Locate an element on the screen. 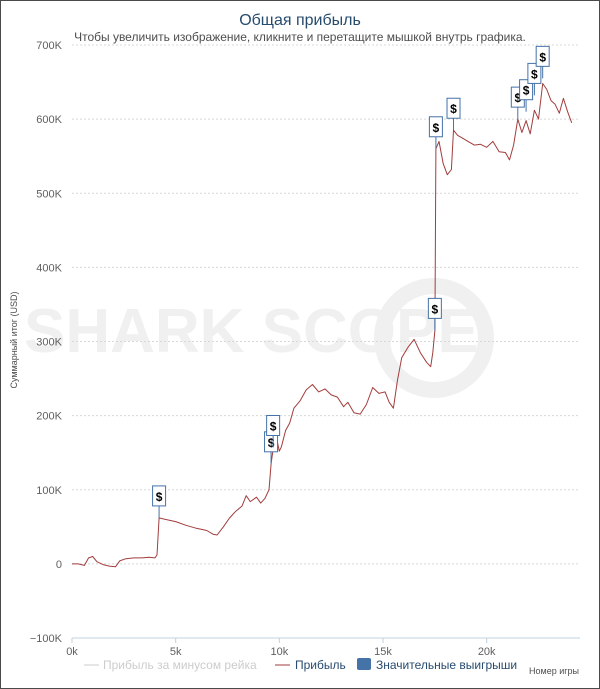 This screenshot has height=689, width=600. legend-item-profit: Прибыль is located at coordinates (310, 665).